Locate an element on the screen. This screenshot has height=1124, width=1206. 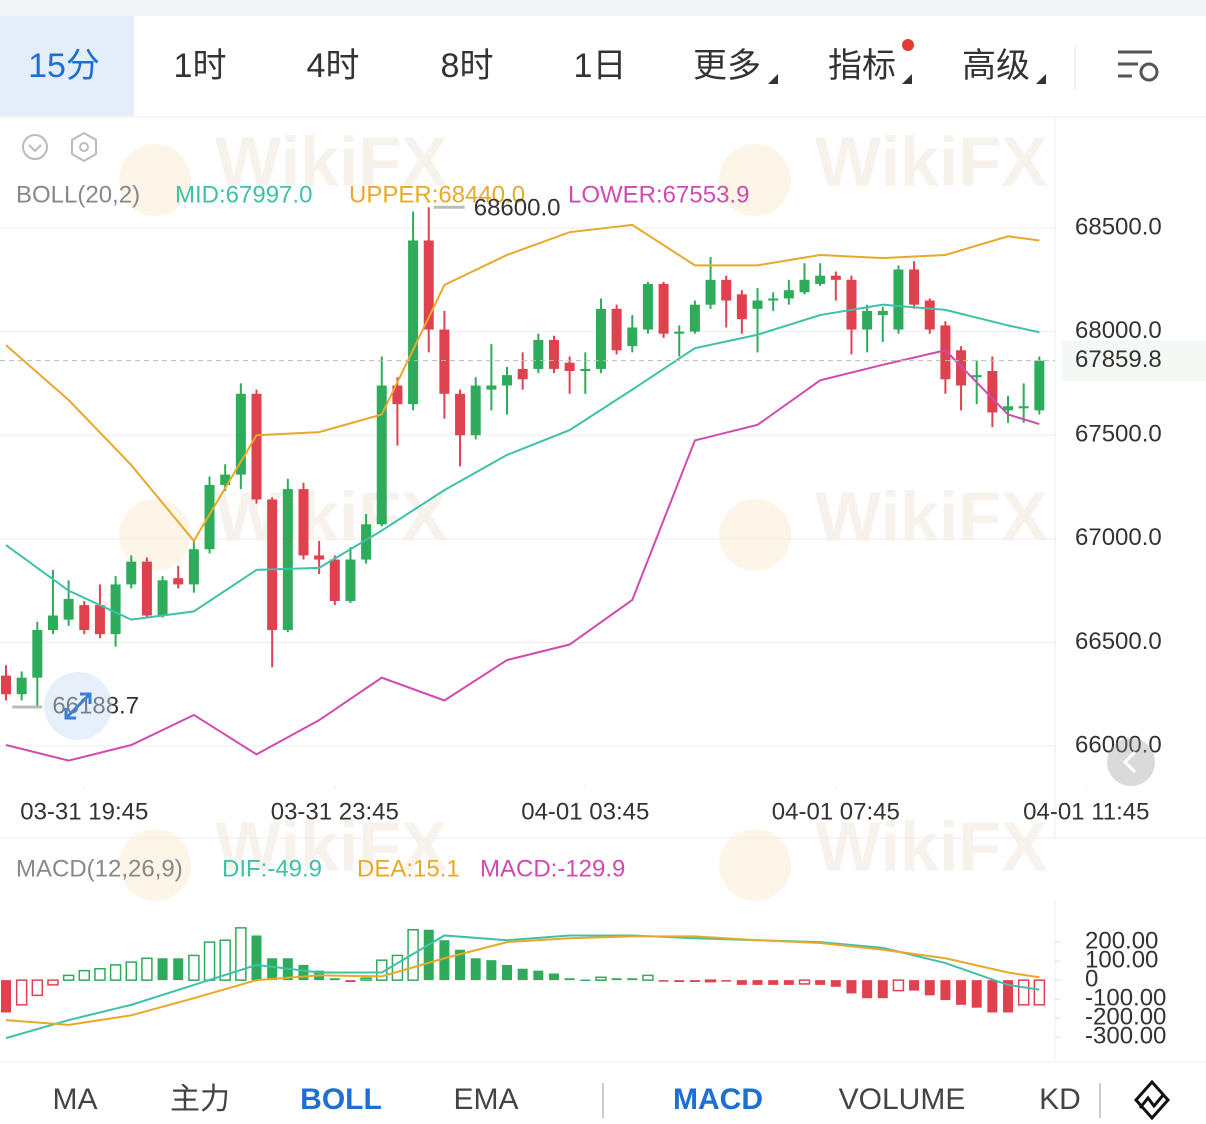
settings-hex is located at coordinates (84, 147).